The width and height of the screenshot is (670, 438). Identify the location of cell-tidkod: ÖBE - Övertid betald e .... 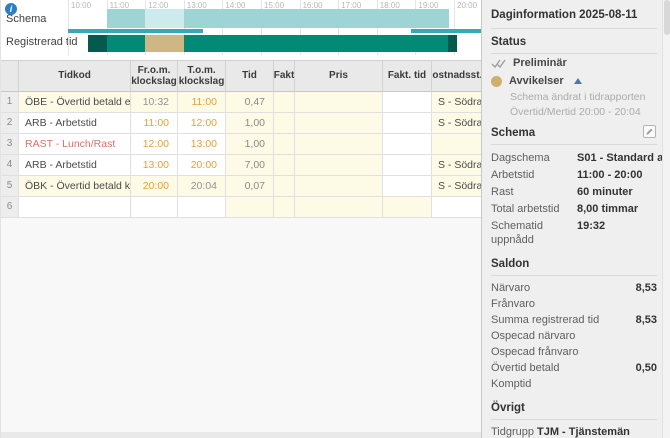
(75, 102).